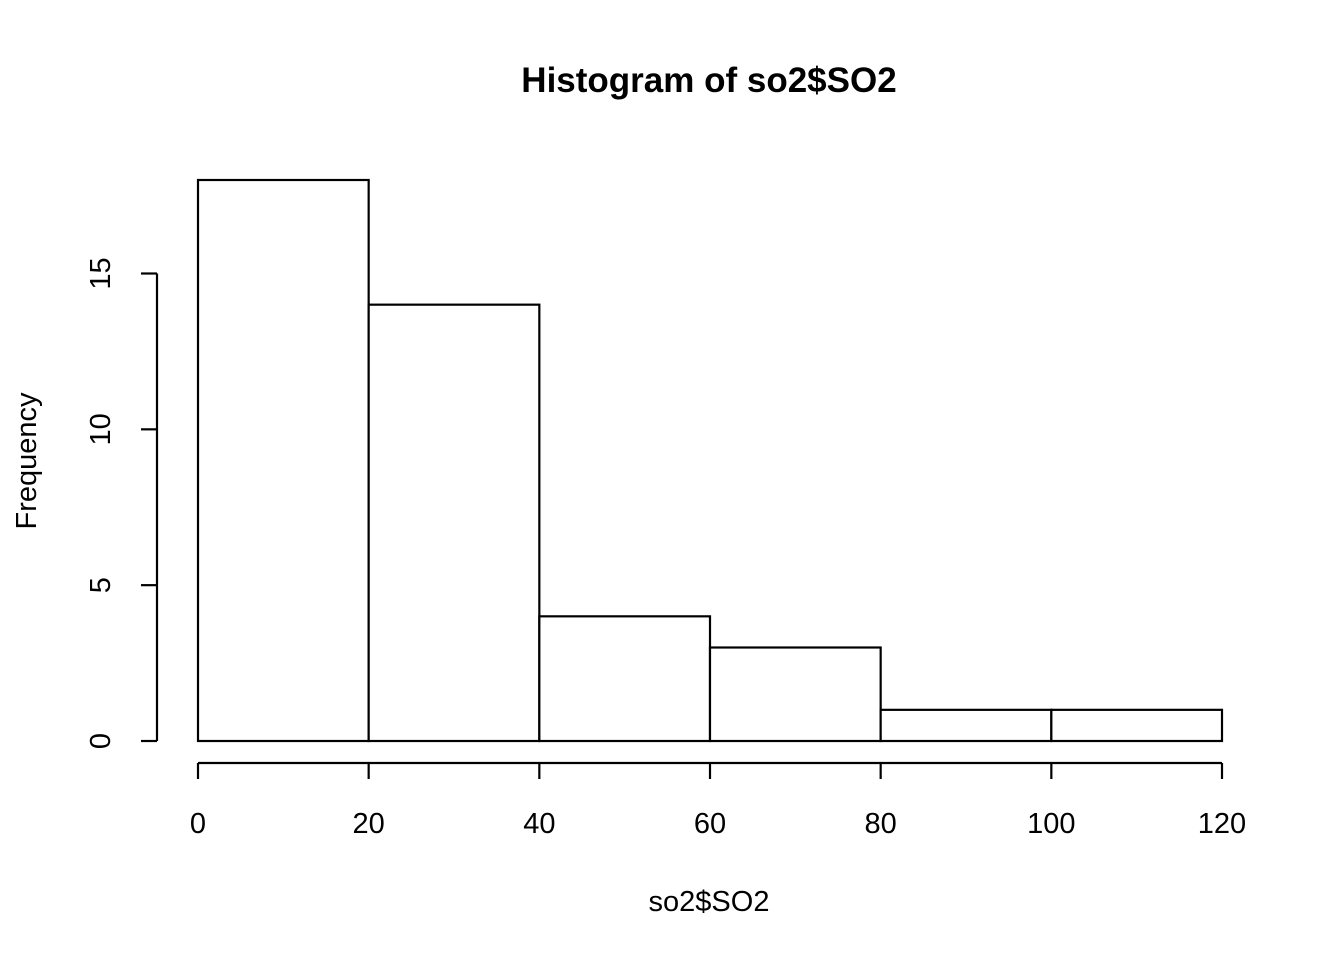 This screenshot has height=960, width=1344. I want to click on y-axis: 0 5 10 15, so click(122, 503).